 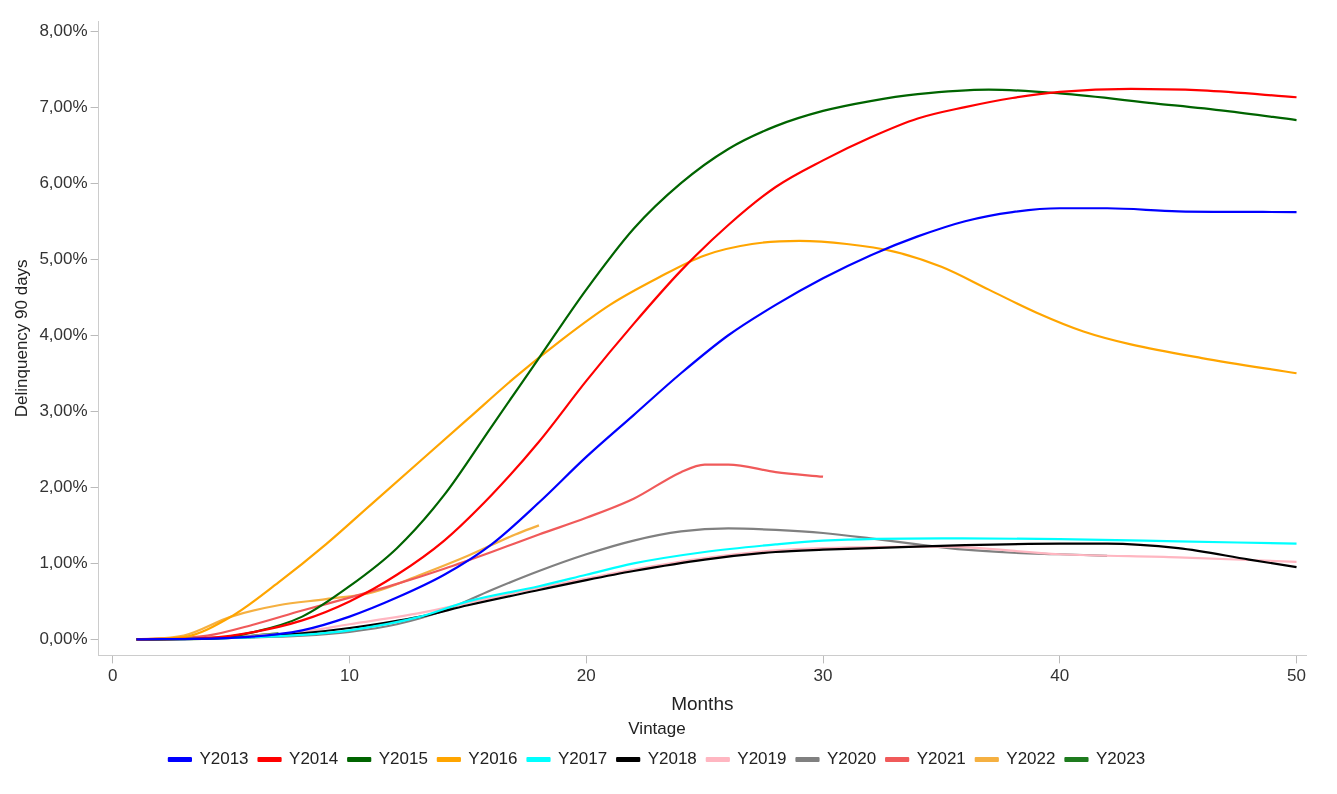 What do you see at coordinates (63, 487) in the screenshot?
I see `y-tick-label: 2,00%` at bounding box center [63, 487].